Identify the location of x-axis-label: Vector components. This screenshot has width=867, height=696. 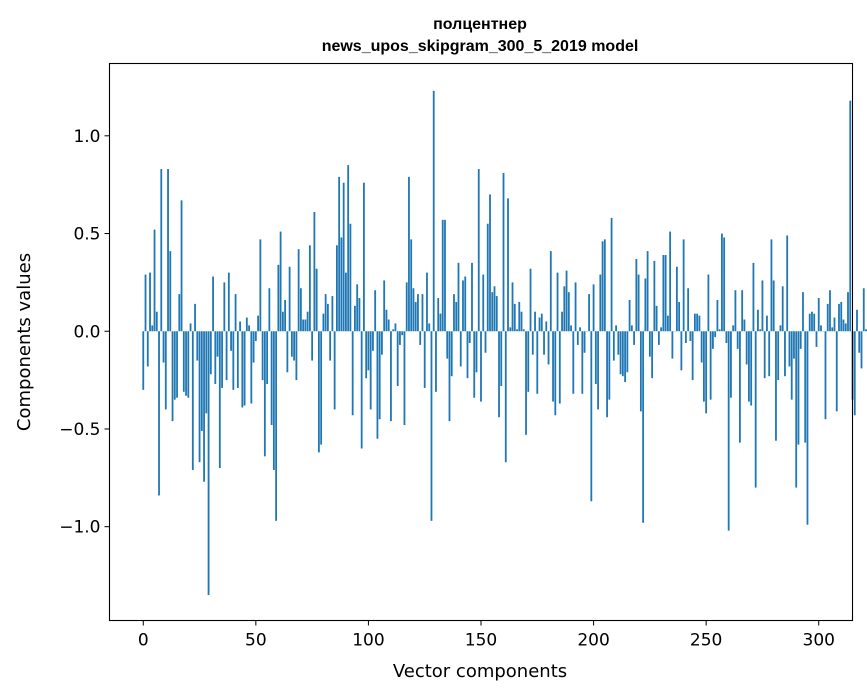
(480, 671).